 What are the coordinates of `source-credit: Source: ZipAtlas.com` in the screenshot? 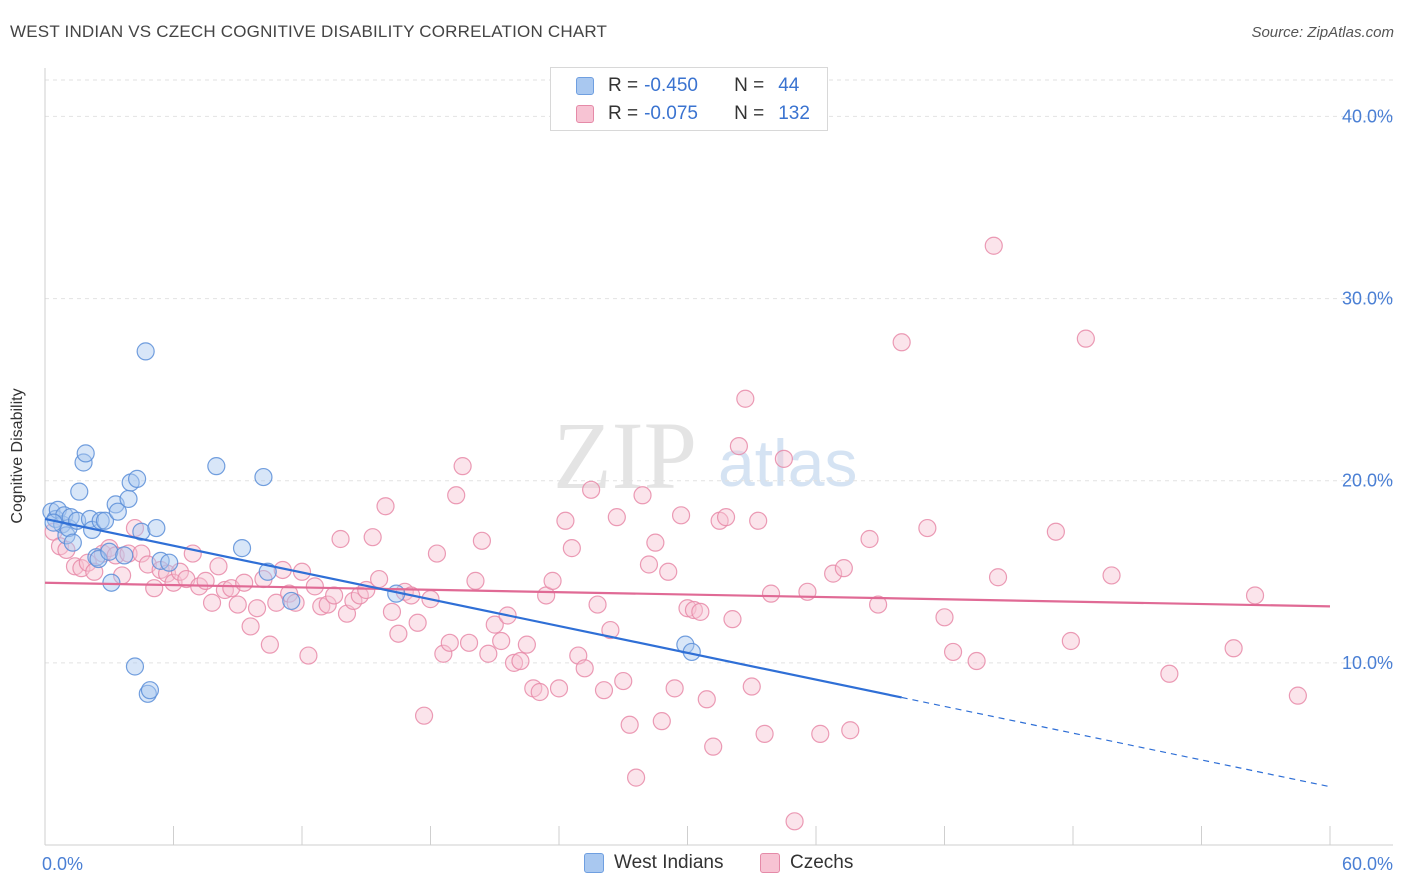 It's located at (1322, 32).